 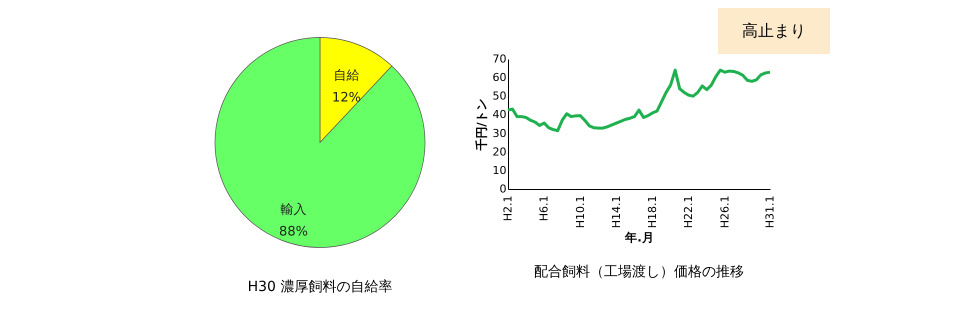 I want to click on x-tick-label: H22.1, so click(x=689, y=212).